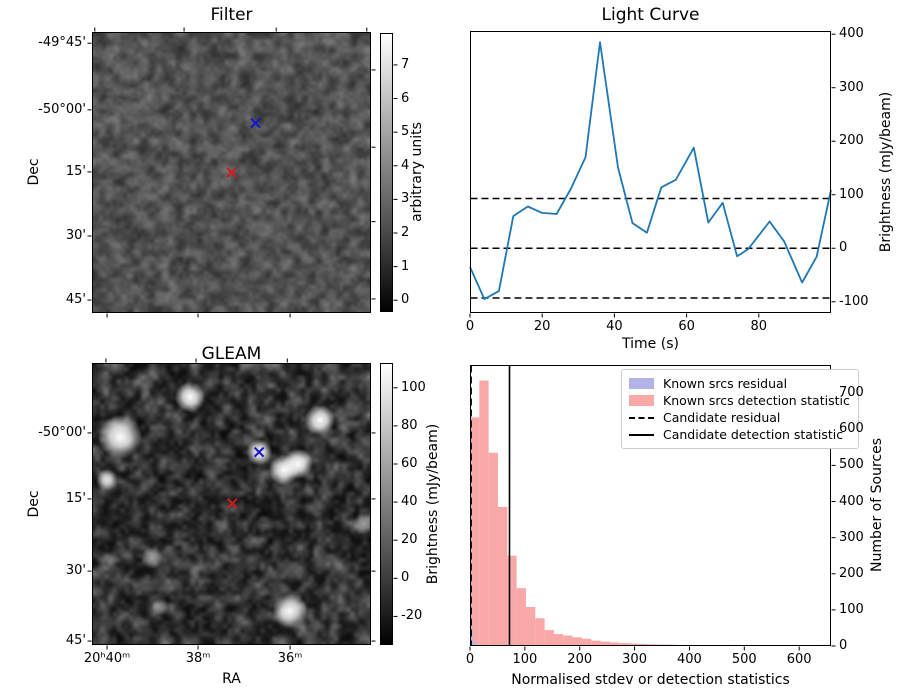 The width and height of the screenshot is (907, 699). Describe the element at coordinates (641, 417) in the screenshot. I see `candidate-residual-dashed-line-swatch` at that location.